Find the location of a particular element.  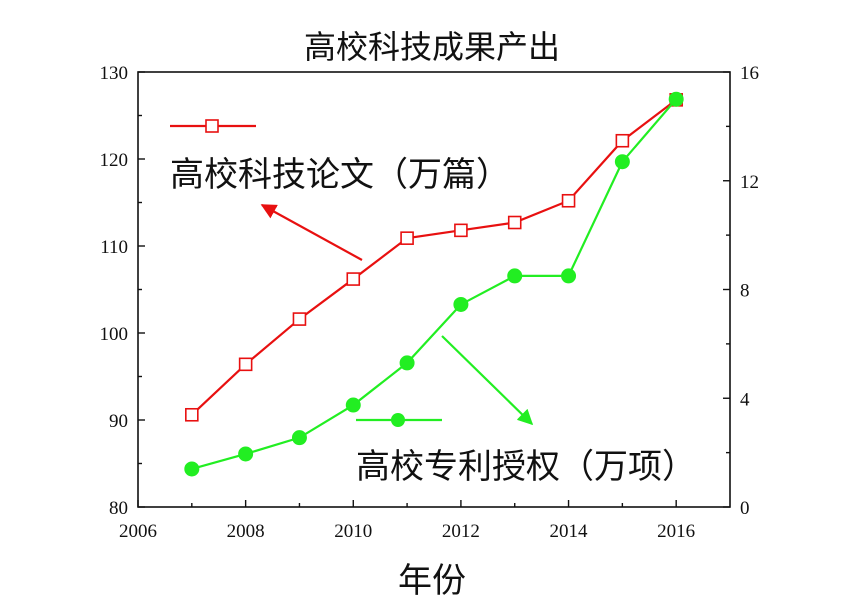

left-tick-label: 120 is located at coordinates (114, 160).